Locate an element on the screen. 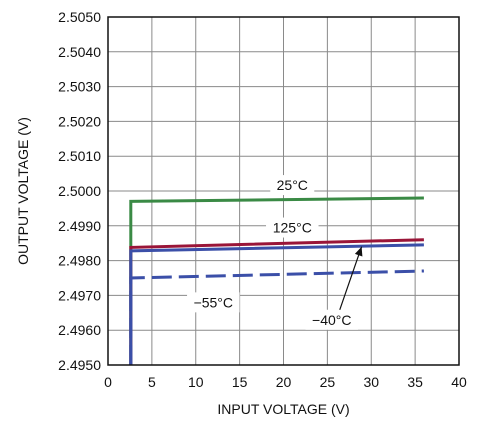 The height and width of the screenshot is (426, 482). x-tick-label: 15 is located at coordinates (240, 382).